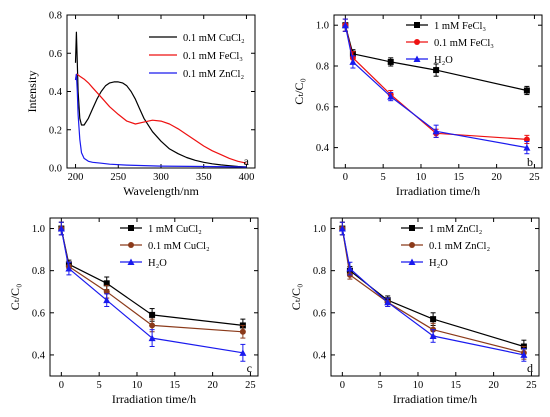 The height and width of the screenshot is (417, 550). I want to click on y-tick-label: 1.0, so click(322, 26).